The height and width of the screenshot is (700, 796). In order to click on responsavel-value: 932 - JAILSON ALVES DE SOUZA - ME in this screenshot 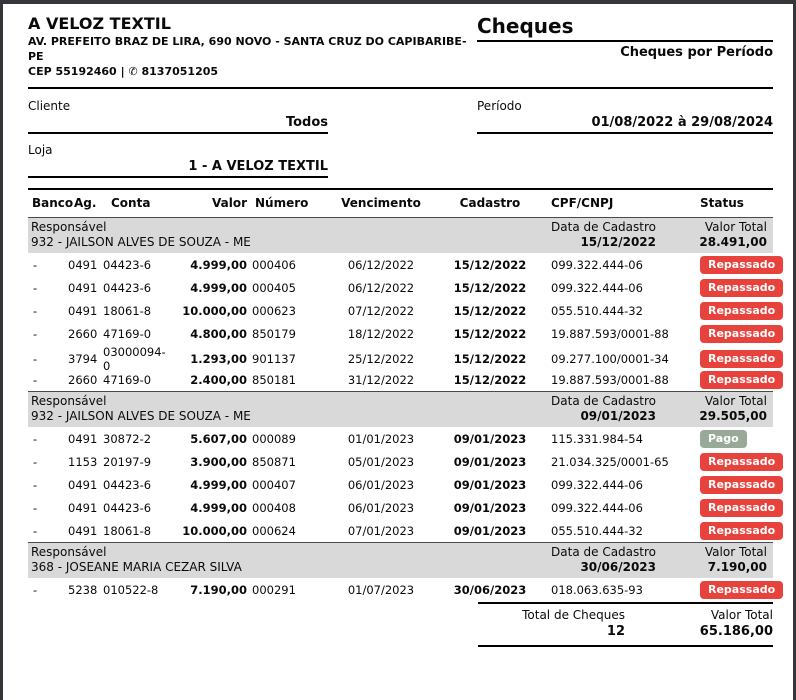, I will do `click(141, 416)`.